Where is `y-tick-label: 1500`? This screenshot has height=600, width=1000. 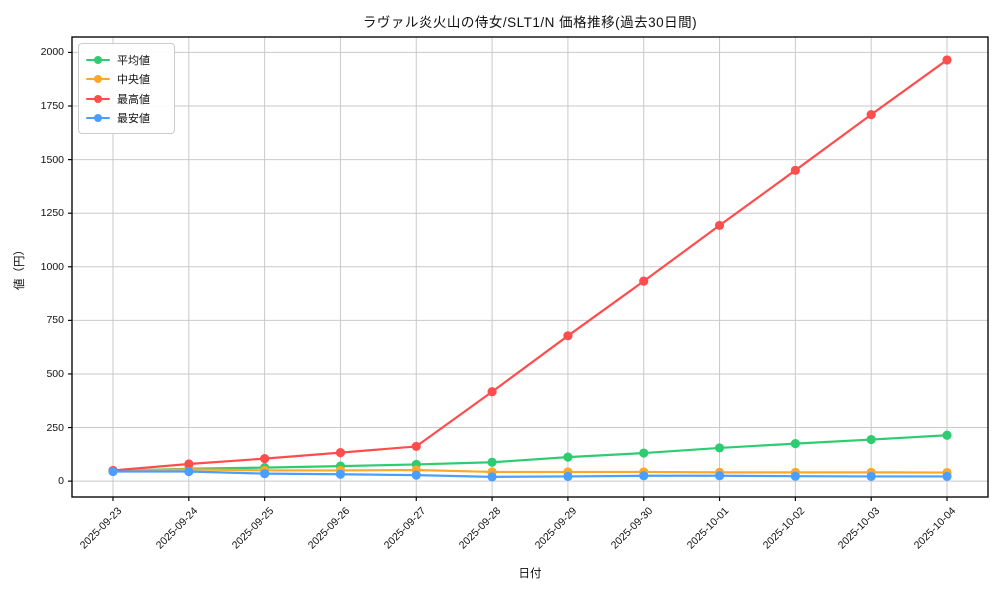 y-tick-label: 1500 is located at coordinates (52, 159).